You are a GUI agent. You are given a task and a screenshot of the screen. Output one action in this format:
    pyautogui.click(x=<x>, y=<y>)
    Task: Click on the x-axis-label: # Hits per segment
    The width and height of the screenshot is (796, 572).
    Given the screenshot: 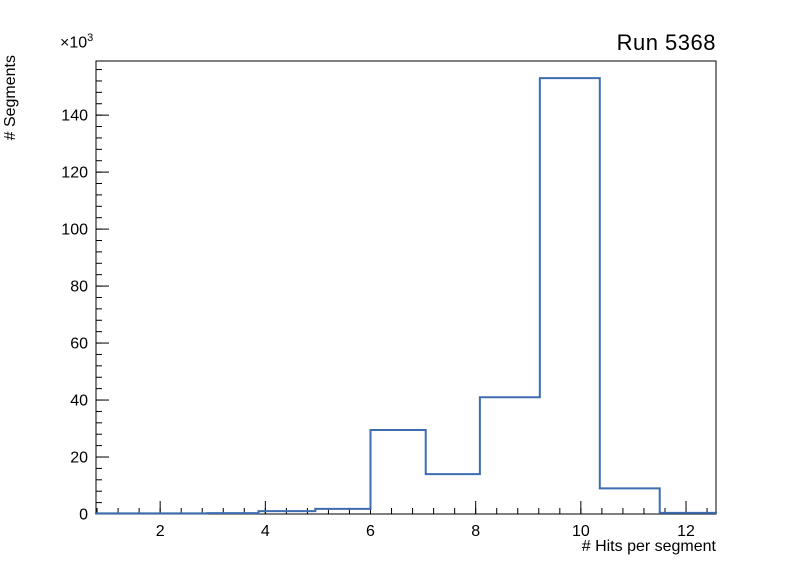 What is the action you would take?
    pyautogui.click(x=648, y=546)
    